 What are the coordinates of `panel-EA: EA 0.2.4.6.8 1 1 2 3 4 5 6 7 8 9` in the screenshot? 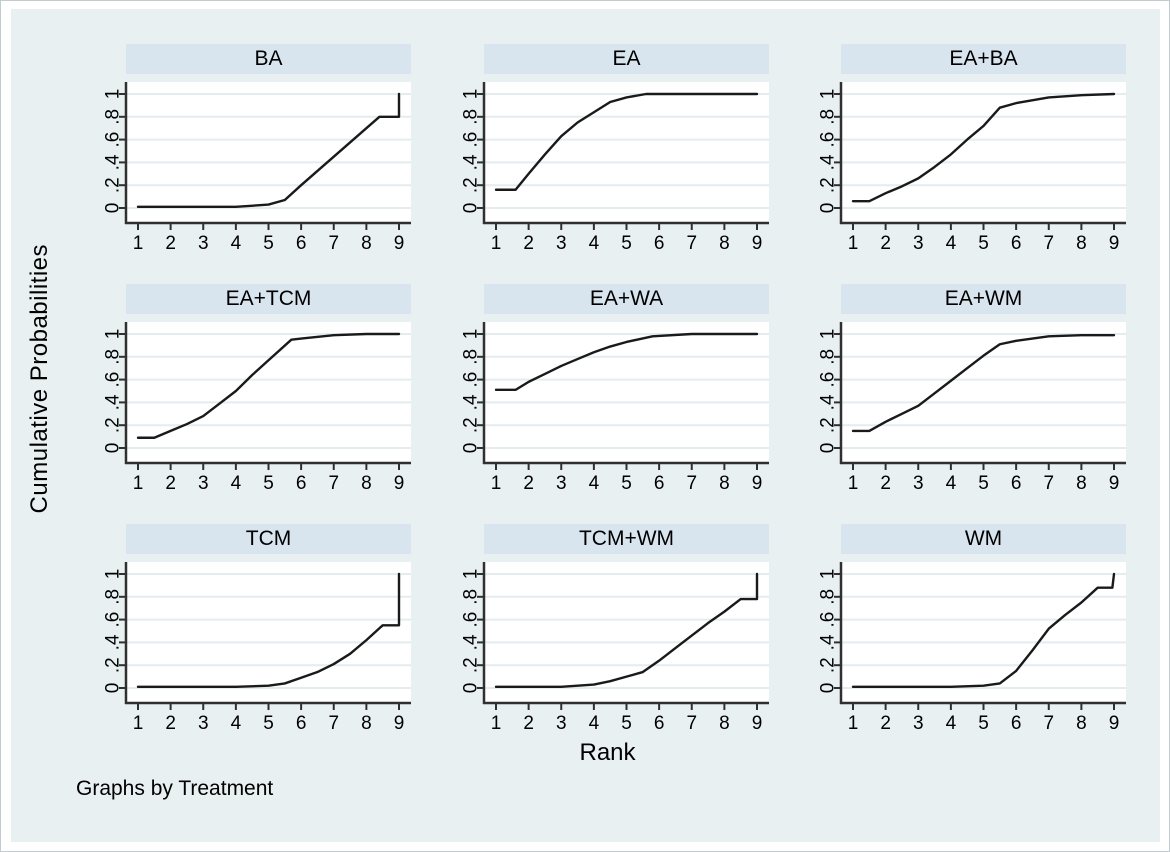 It's located at (608, 150).